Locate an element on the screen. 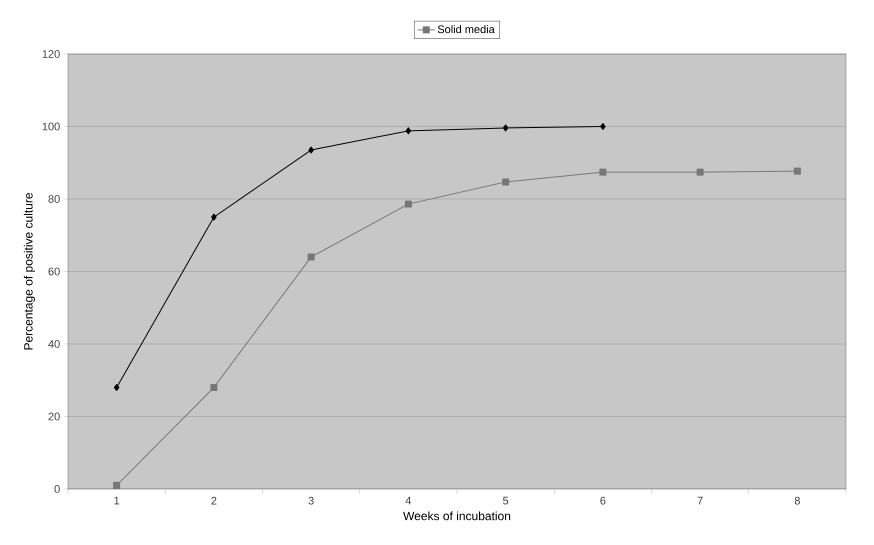 This screenshot has height=545, width=874. y-tick-label: 40 is located at coordinates (54, 344).